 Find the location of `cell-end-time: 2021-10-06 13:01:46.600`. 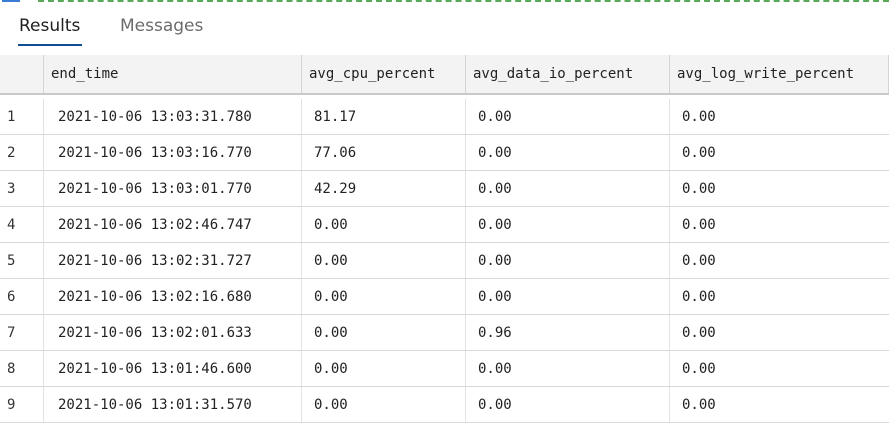

cell-end-time: 2021-10-06 13:01:46.600 is located at coordinates (173, 368).